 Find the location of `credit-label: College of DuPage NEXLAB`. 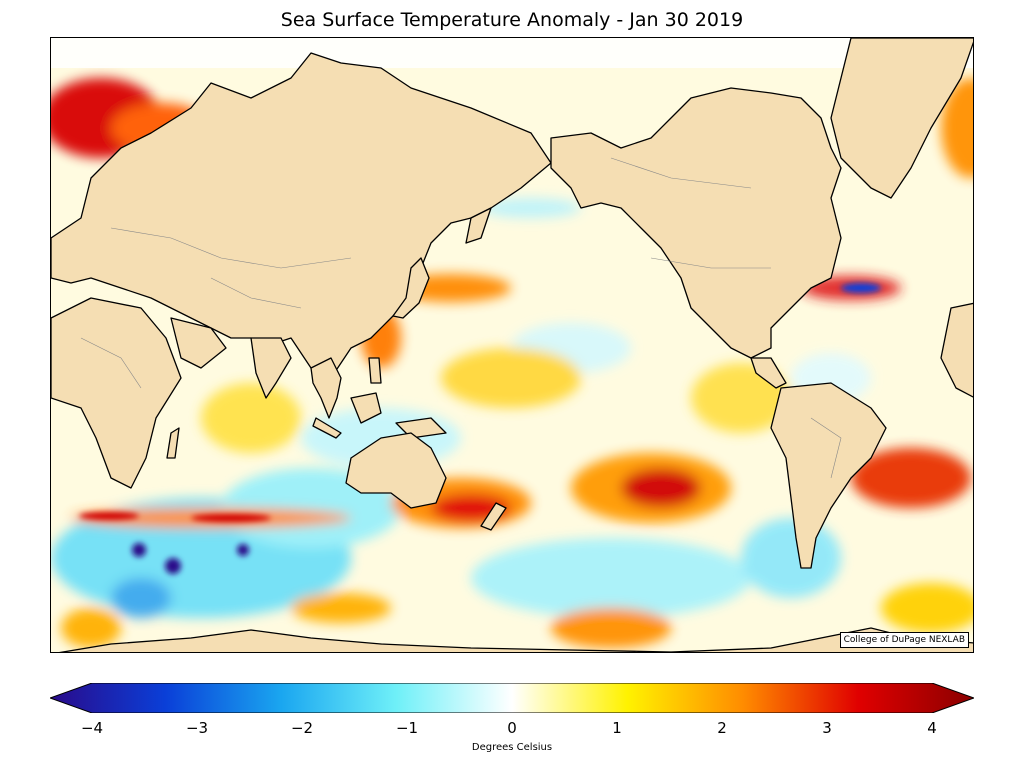

credit-label: College of DuPage NEXLAB is located at coordinates (904, 640).